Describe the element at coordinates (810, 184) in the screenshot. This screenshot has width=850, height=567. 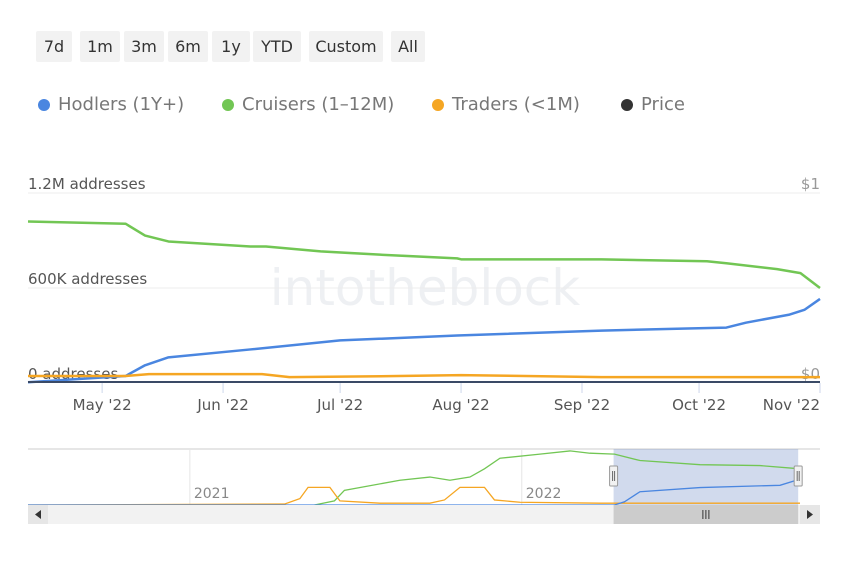
I see `y-right-tick-label: $1` at that location.